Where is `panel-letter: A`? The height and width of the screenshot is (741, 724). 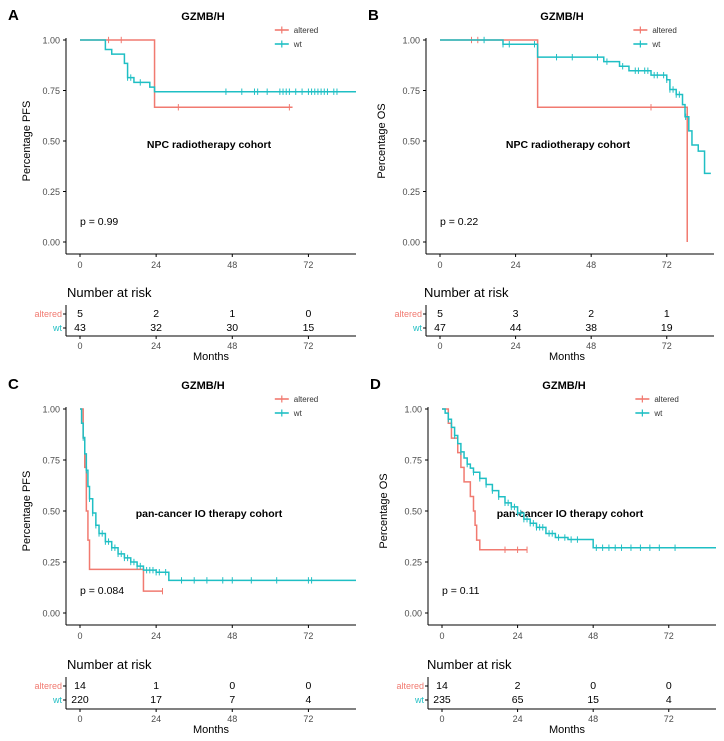
panel-letter: A is located at coordinates (13, 15).